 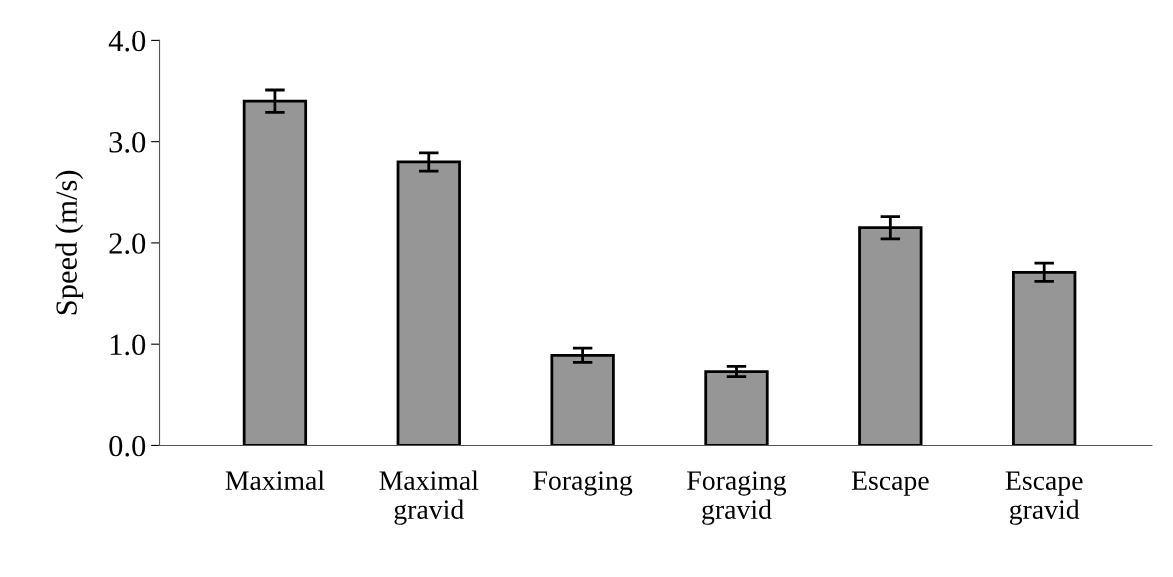 I want to click on x-tick-label: Escape gravid, so click(x=1044, y=498).